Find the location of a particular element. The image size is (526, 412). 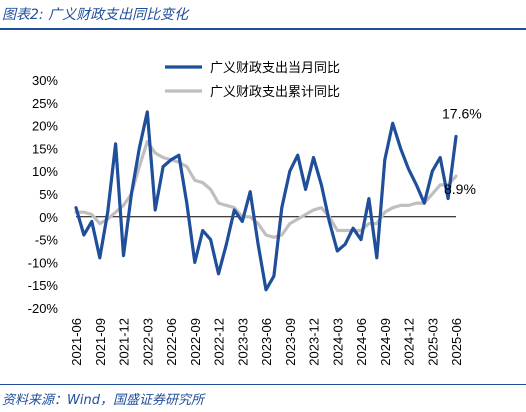

y-tick-label: -5% is located at coordinates (47, 240).